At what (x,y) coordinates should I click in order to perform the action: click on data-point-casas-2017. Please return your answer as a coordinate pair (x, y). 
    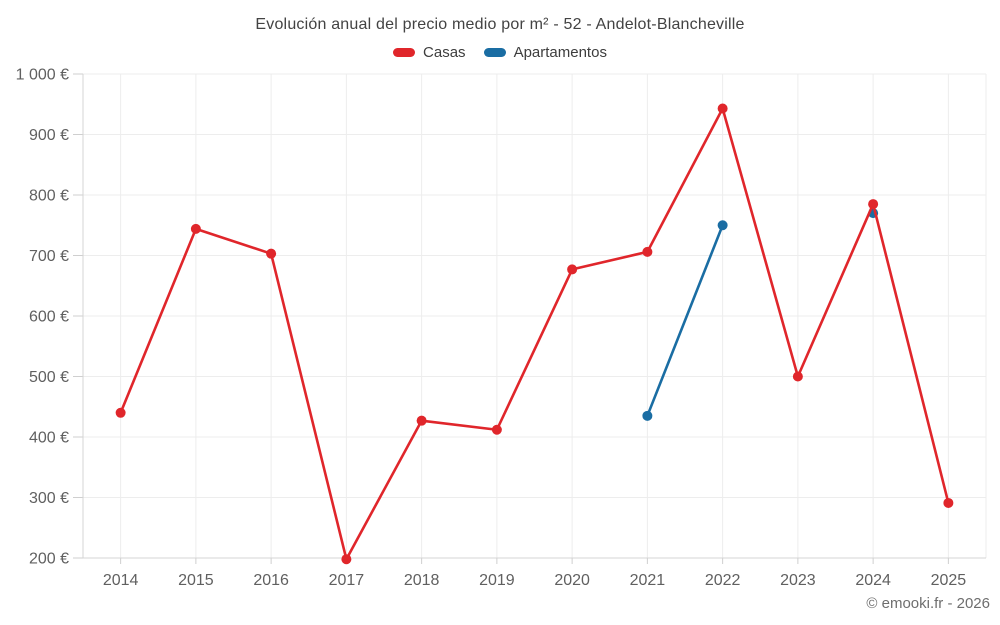
    Looking at the image, I should click on (346, 559).